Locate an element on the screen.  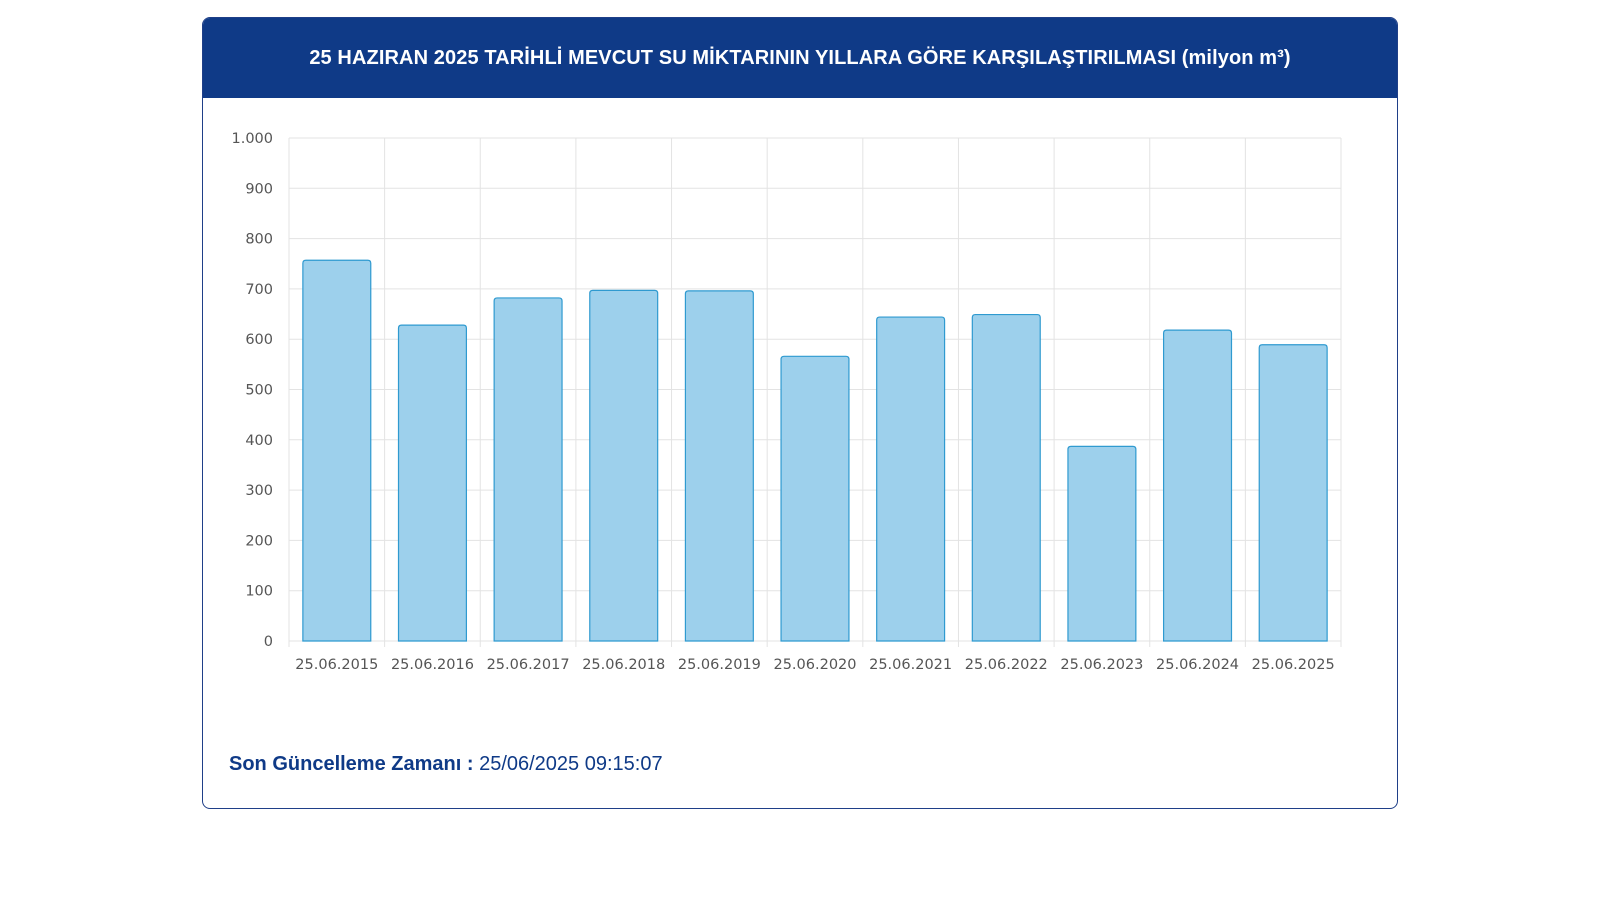
x-tick-label: 25.06.2017 is located at coordinates (528, 665).